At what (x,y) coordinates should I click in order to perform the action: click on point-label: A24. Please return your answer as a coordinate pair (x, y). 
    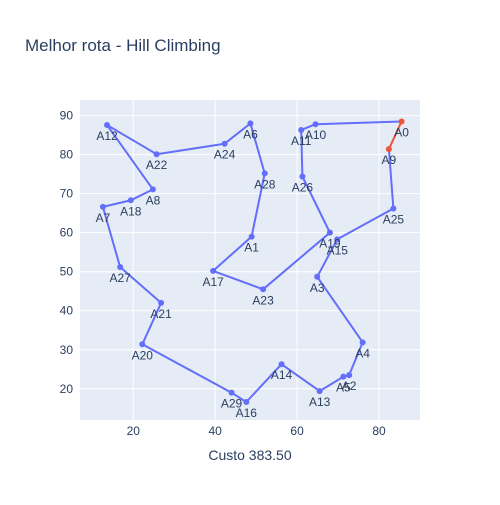
    Looking at the image, I should click on (225, 155).